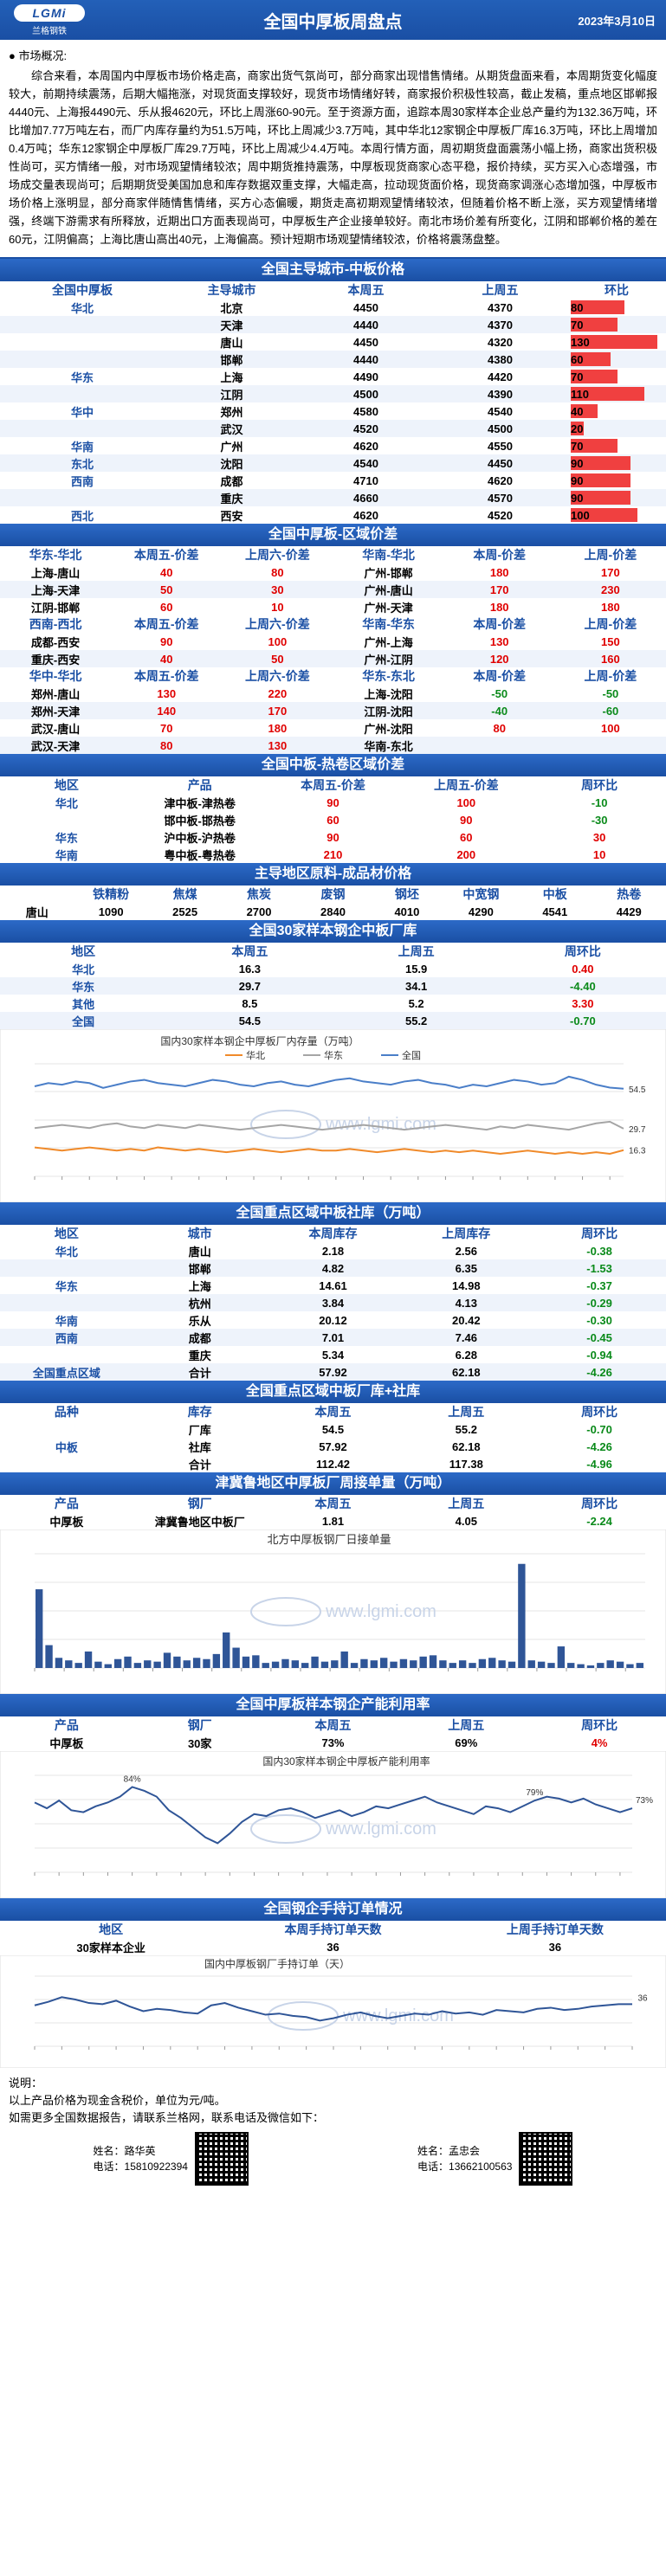 This screenshot has width=666, height=2576. Describe the element at coordinates (333, 1213) in the screenshot. I see `section-title-social-inventory: 全国重点区域中板社库（万吨）` at that location.